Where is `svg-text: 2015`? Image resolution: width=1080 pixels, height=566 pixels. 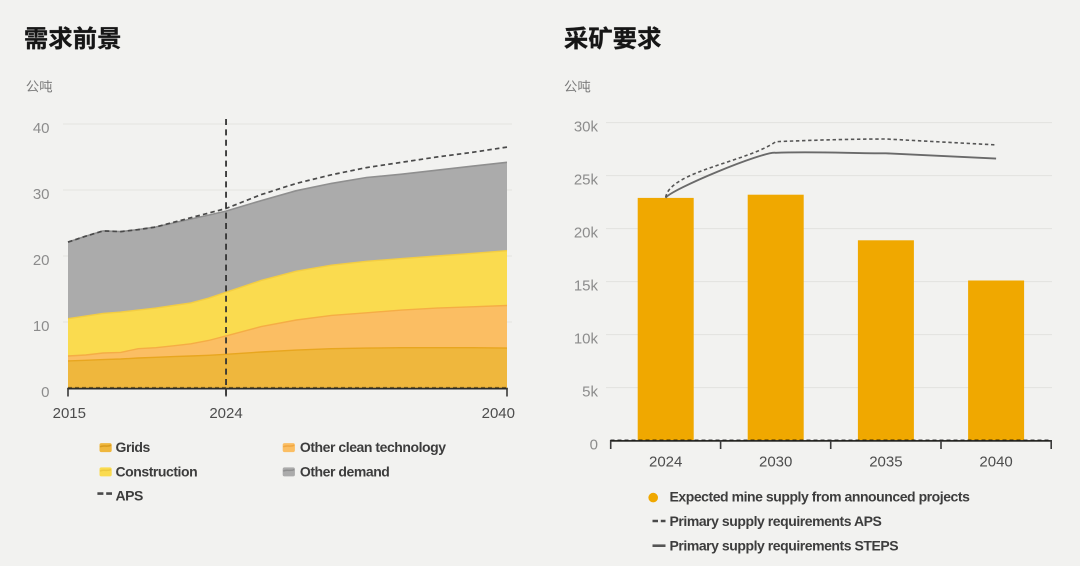 svg-text: 2015 is located at coordinates (69, 413).